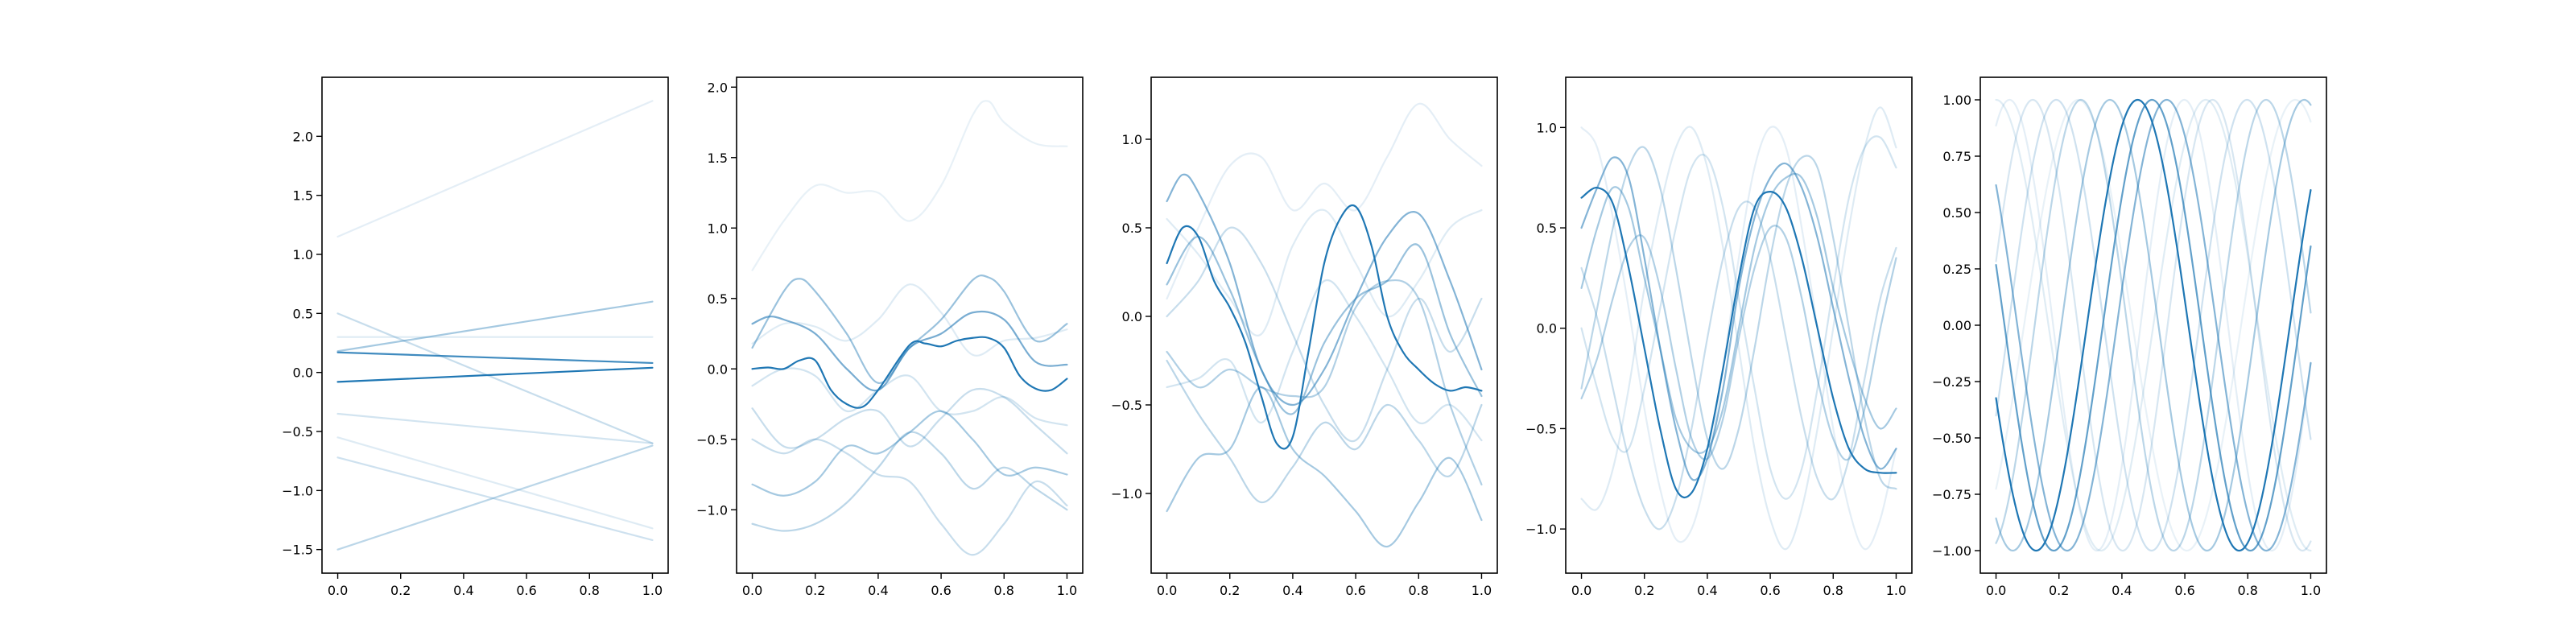 The width and height of the screenshot is (2576, 644). What do you see at coordinates (1707, 590) in the screenshot?
I see `x-tick-label: 0.4` at bounding box center [1707, 590].